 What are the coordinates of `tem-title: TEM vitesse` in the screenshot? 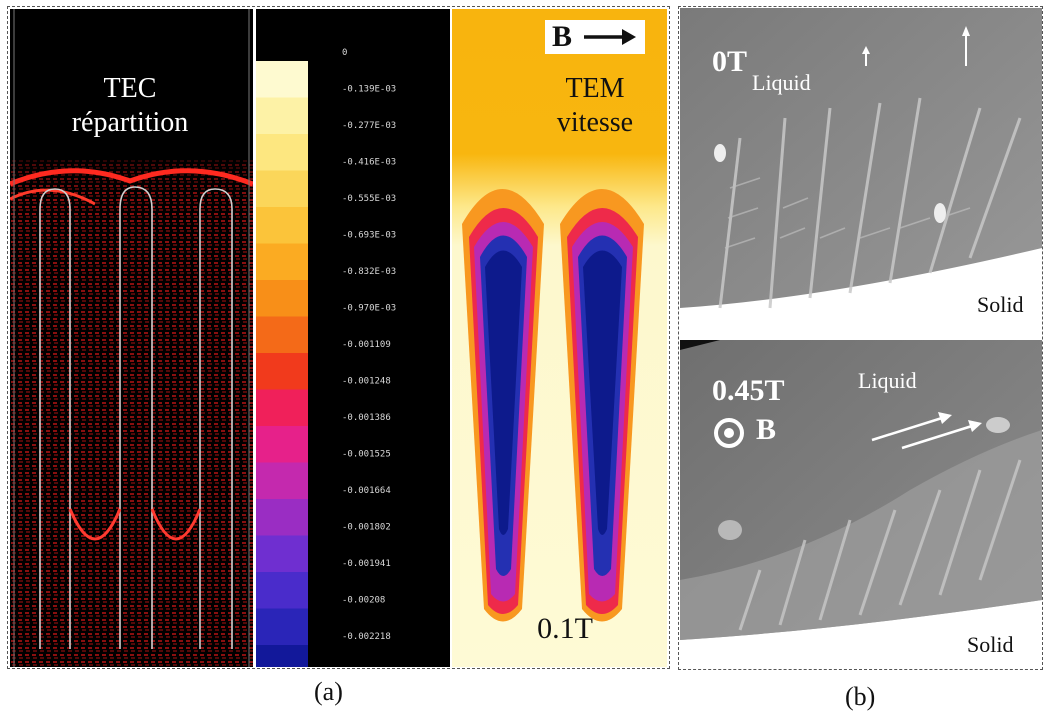 It's located at (595, 106).